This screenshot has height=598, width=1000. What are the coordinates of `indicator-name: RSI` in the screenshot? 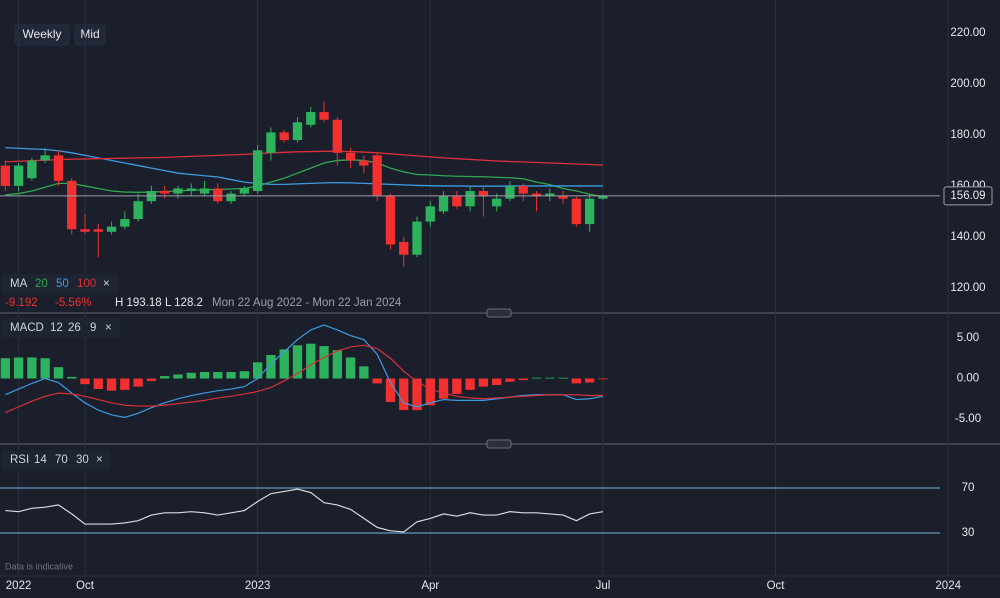 It's located at (19, 460).